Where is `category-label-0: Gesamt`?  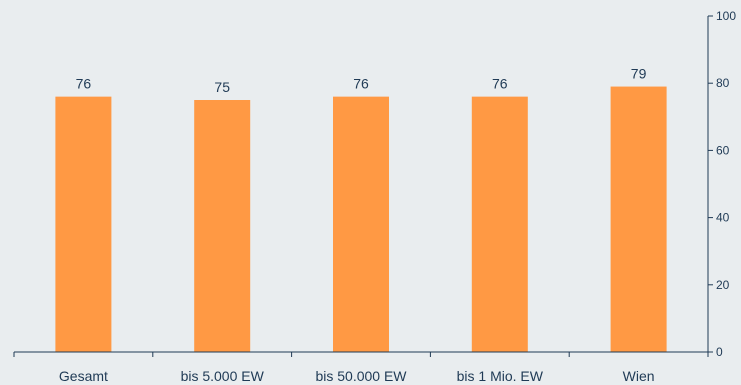 category-label-0: Gesamt is located at coordinates (83, 376).